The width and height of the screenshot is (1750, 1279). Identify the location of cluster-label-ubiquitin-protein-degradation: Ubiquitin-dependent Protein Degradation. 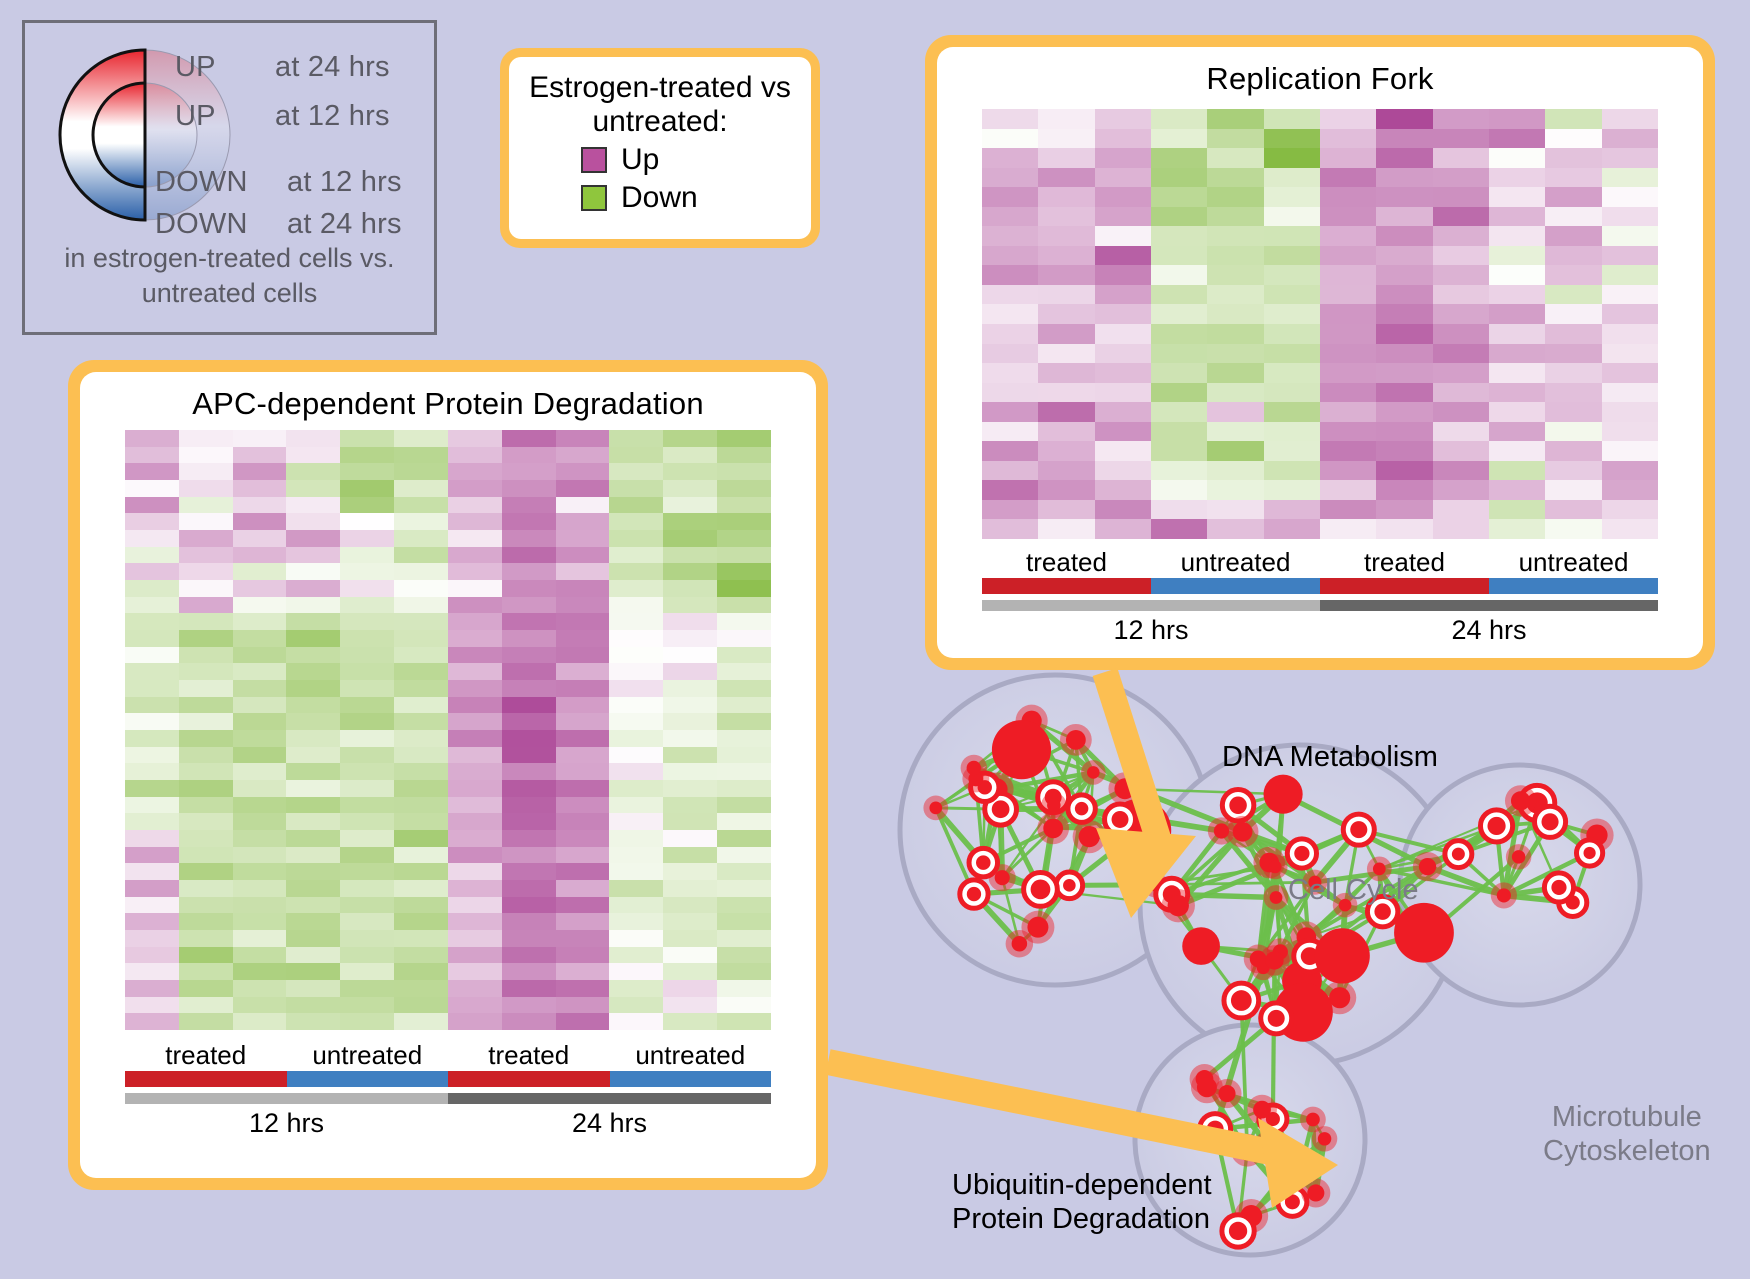
(1082, 1202).